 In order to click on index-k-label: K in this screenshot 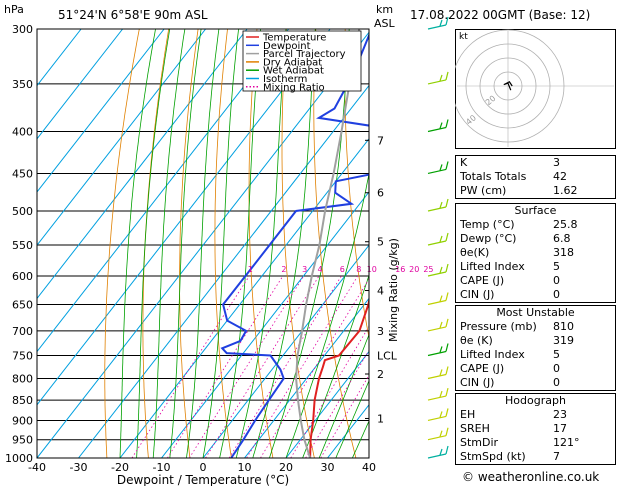, I will do `click(464, 162)`.